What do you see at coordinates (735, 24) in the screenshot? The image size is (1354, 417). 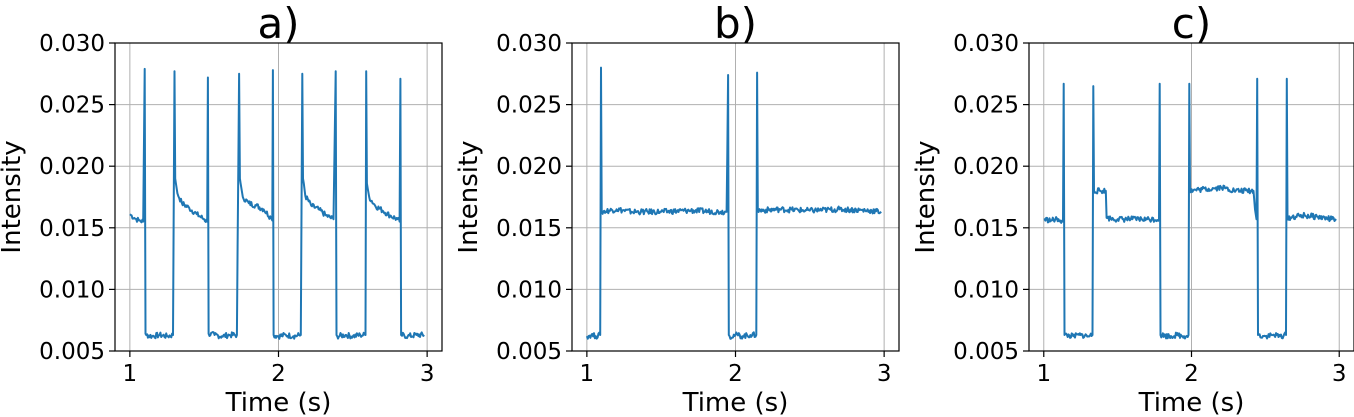 I see `chart-1-title: b)` at bounding box center [735, 24].